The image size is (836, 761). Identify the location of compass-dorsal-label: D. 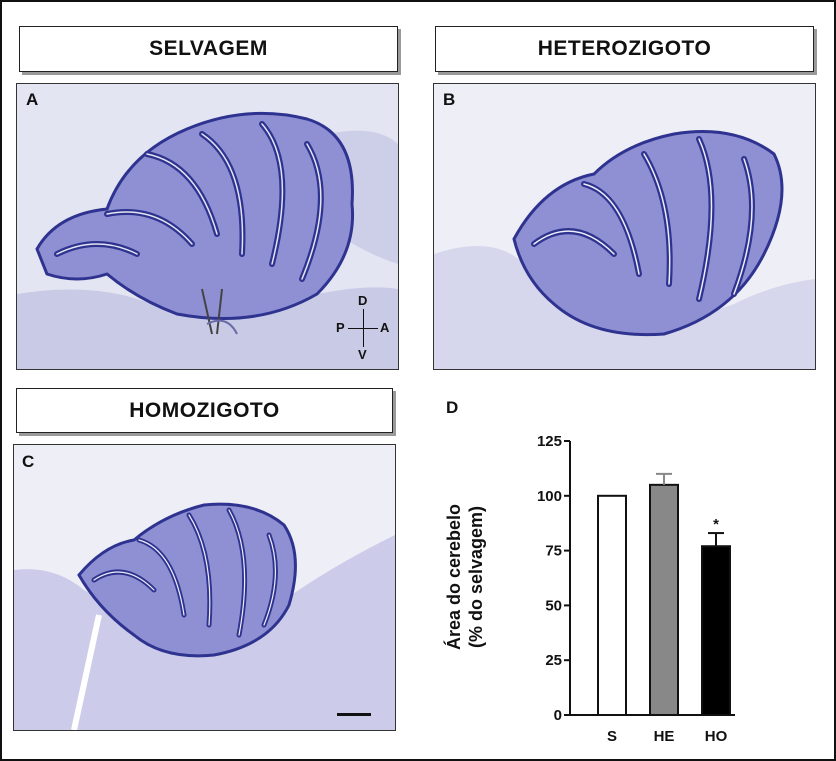
(363, 300).